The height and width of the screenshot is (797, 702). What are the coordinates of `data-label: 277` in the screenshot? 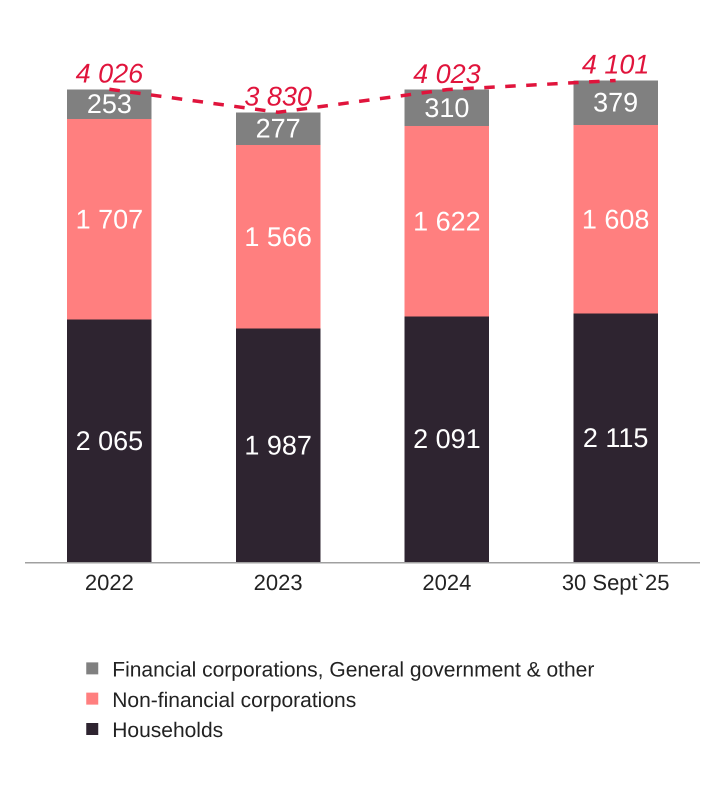 It's located at (278, 129).